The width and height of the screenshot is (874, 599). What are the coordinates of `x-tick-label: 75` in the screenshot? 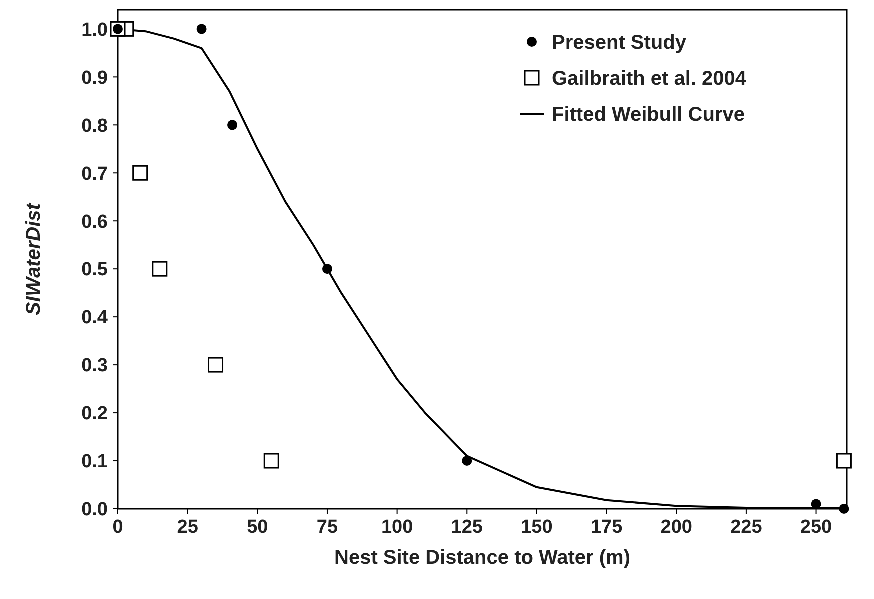 It's located at (327, 527).